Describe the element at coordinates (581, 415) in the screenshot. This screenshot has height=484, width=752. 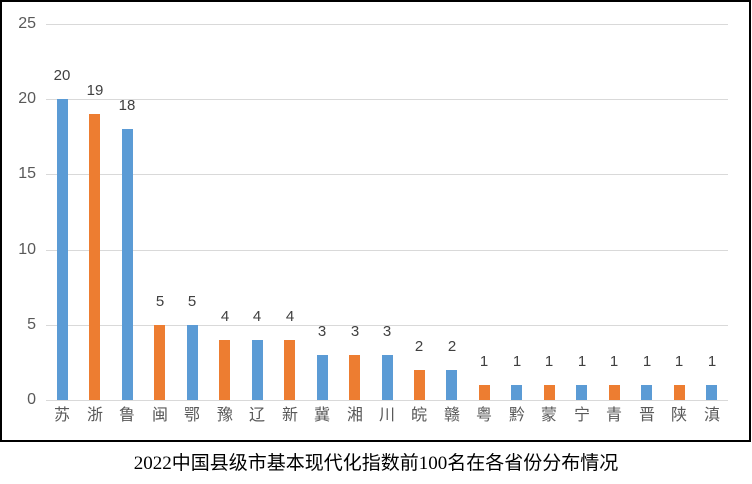
I see `x-axis-category-label: 宁` at that location.